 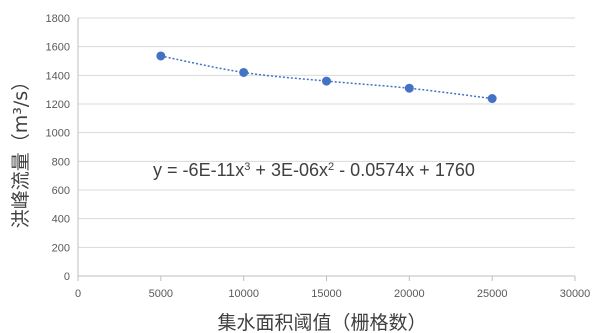 What do you see at coordinates (58, 148) in the screenshot?
I see `y-tick-labels: 0 200 400 600 800 1000 1200 1400 1600 1800` at bounding box center [58, 148].